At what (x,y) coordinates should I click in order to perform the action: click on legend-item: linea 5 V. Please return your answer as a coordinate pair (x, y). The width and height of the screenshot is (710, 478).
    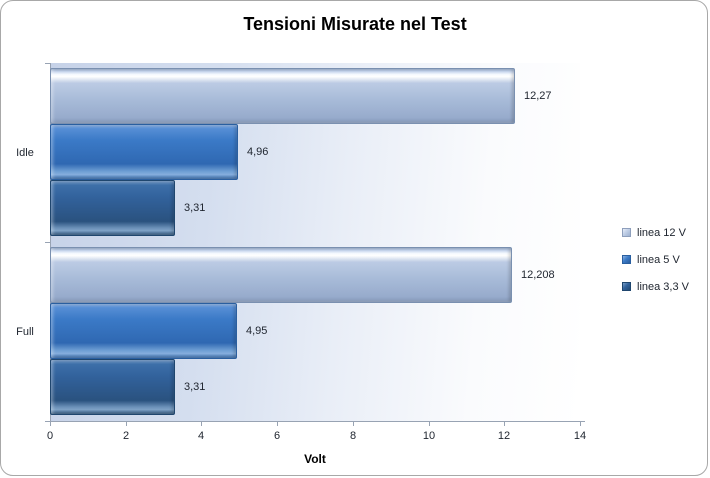
    Looking at the image, I should click on (655, 259).